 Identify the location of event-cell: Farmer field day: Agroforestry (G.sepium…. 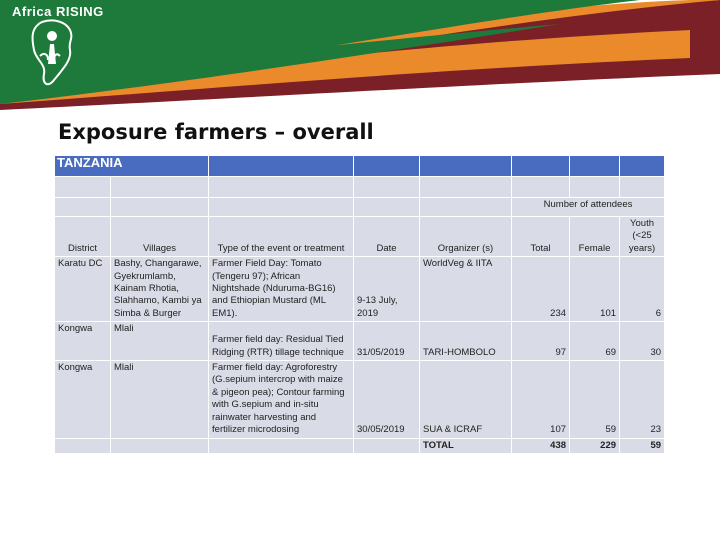
(281, 399).